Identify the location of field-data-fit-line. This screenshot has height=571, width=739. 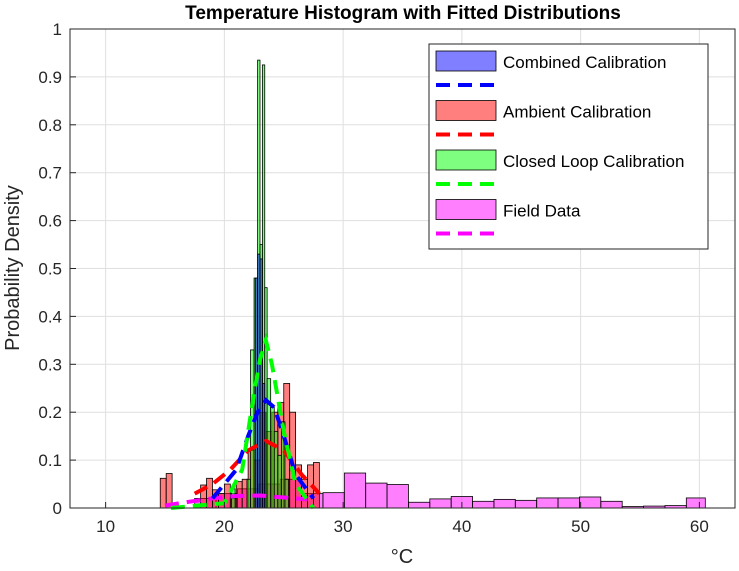
(236, 500).